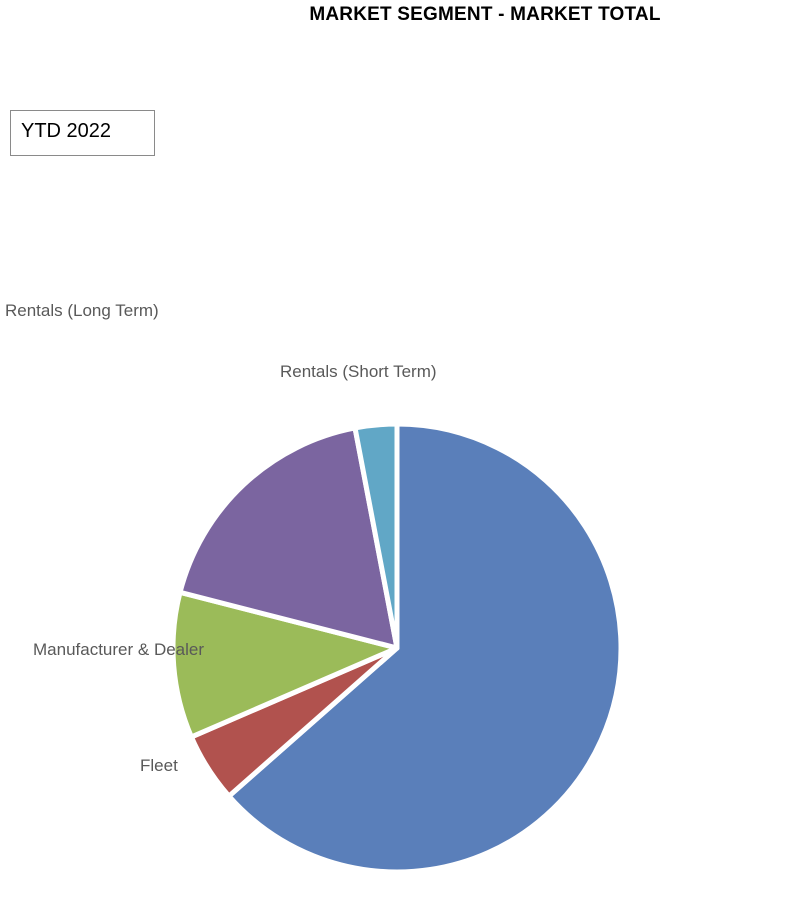 The image size is (800, 909). I want to click on slice-label-rentals-long-term: Rentals (Long Term), so click(82, 310).